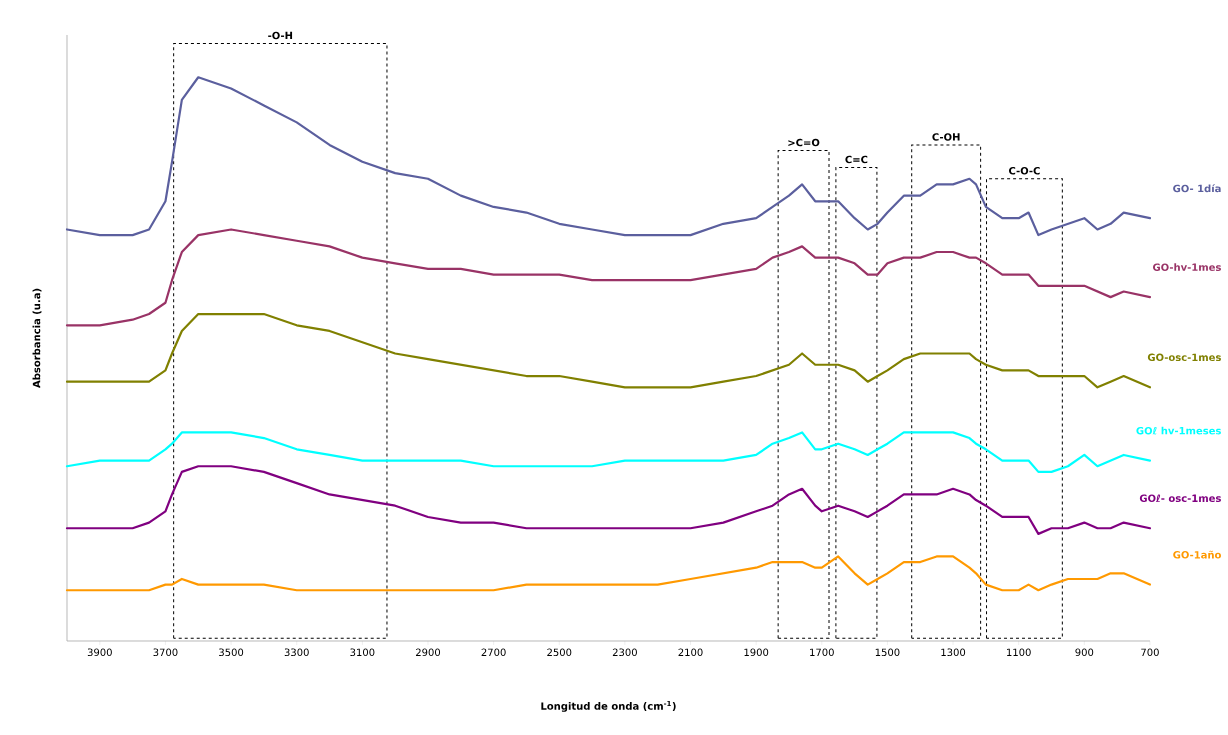 This screenshot has height=735, width=1228. What do you see at coordinates (887, 652) in the screenshot?
I see `x-tick-label: 1500` at bounding box center [887, 652].